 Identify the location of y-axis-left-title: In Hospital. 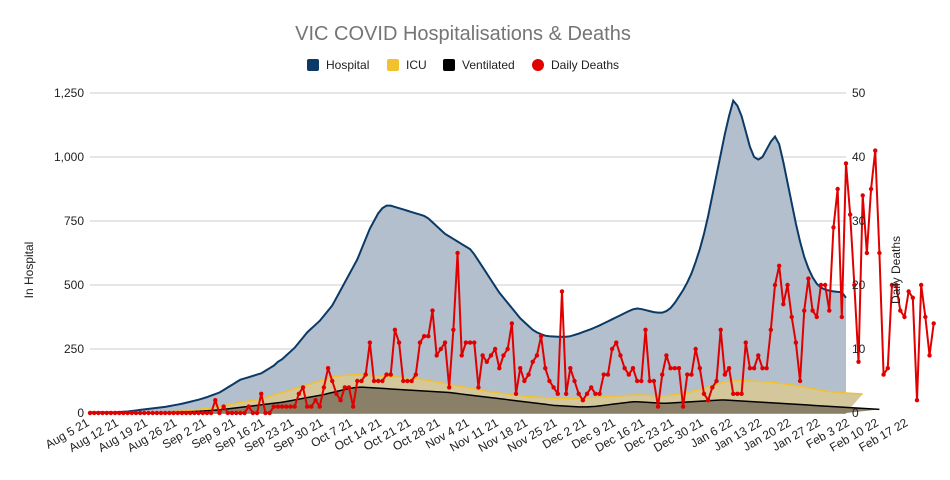
(29, 270).